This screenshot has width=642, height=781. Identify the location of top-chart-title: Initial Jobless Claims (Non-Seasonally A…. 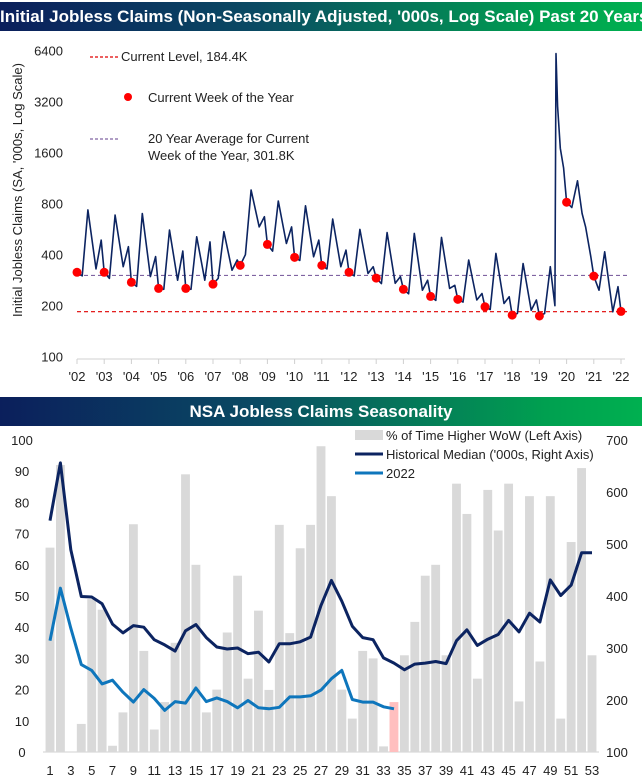
(321, 16).